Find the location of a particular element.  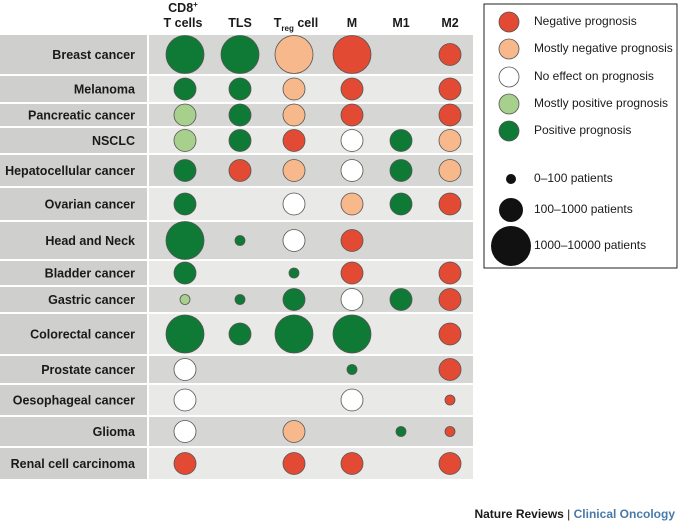

superscript-plus: + is located at coordinates (195, 4).